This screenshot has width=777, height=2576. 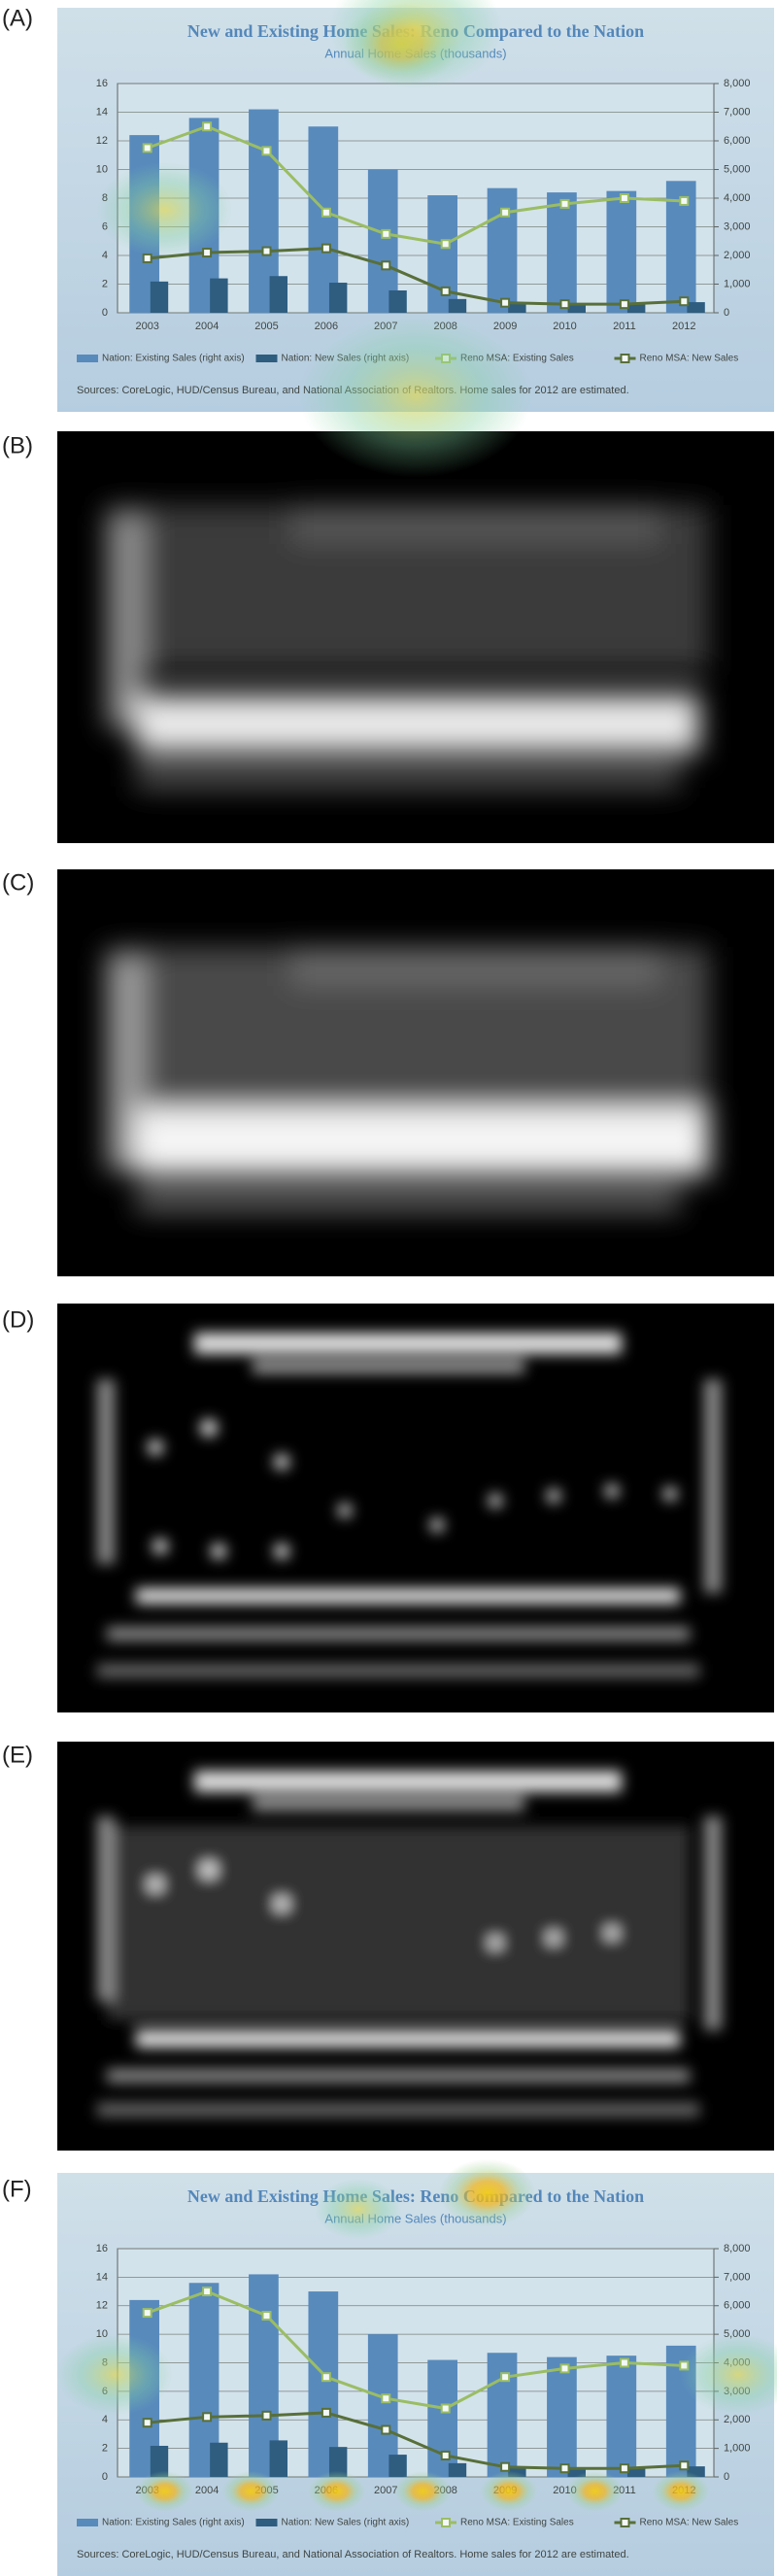 What do you see at coordinates (17, 1755) in the screenshot?
I see `panel-label: (E)` at bounding box center [17, 1755].